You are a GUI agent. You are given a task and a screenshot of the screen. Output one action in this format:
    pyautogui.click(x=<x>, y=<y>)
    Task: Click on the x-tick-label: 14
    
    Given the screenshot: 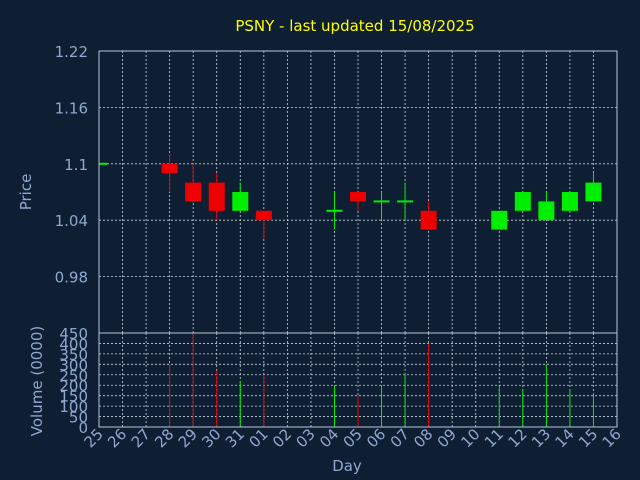 What is the action you would take?
    pyautogui.click(x=565, y=438)
    